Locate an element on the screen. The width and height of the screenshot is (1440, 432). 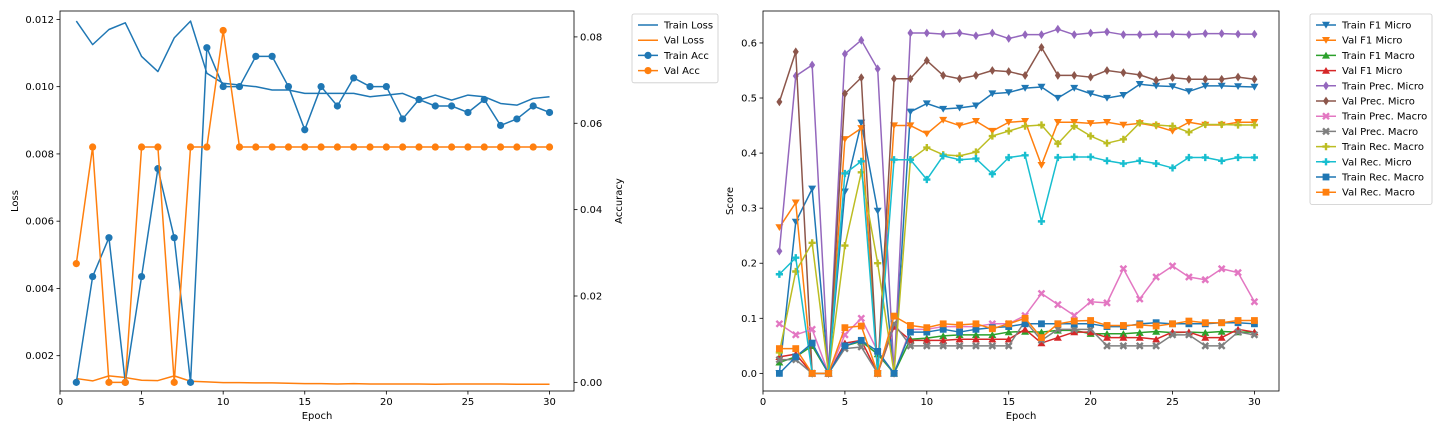
legend-item: Val Prec. Micro is located at coordinates (1365, 102).